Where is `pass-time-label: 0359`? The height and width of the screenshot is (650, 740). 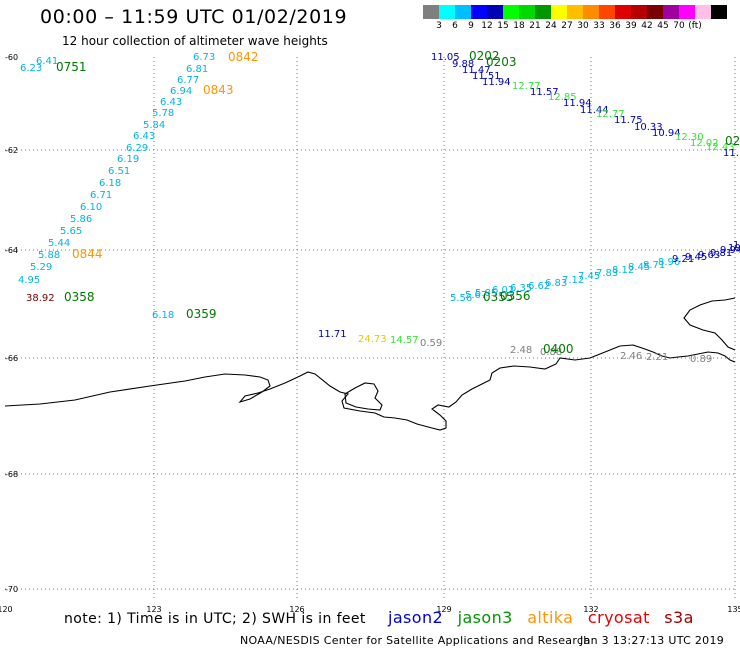
pass-time-label: 0359 is located at coordinates (201, 314).